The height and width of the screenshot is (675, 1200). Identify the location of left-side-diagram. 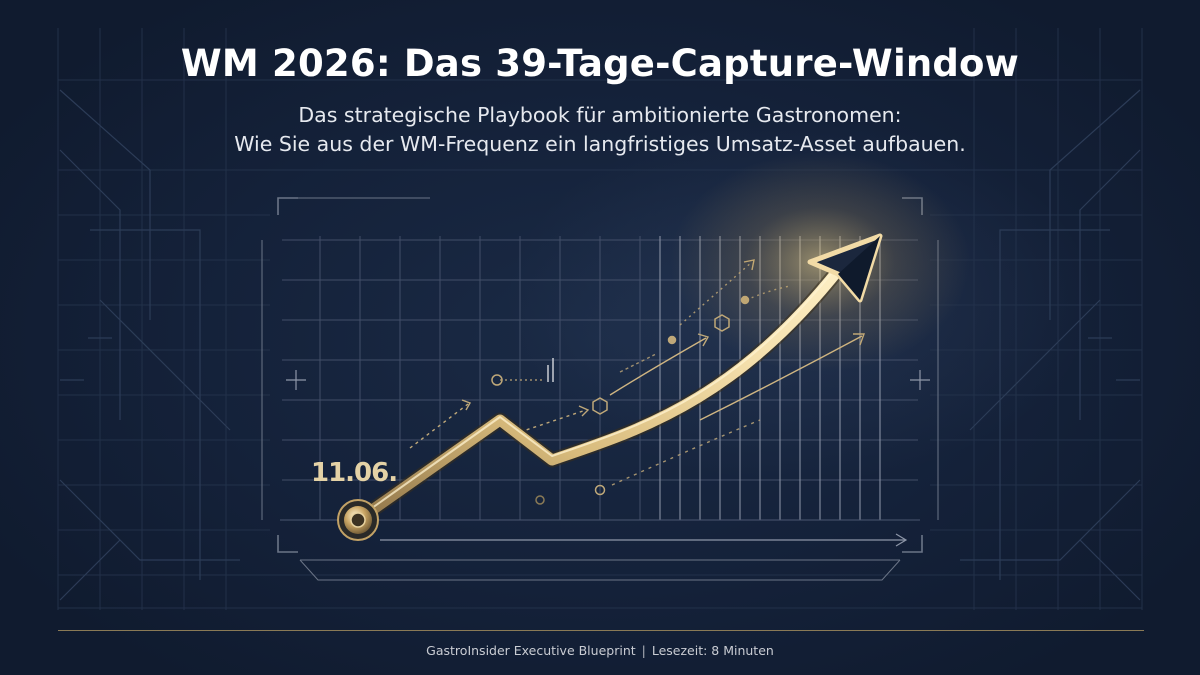
(149, 345).